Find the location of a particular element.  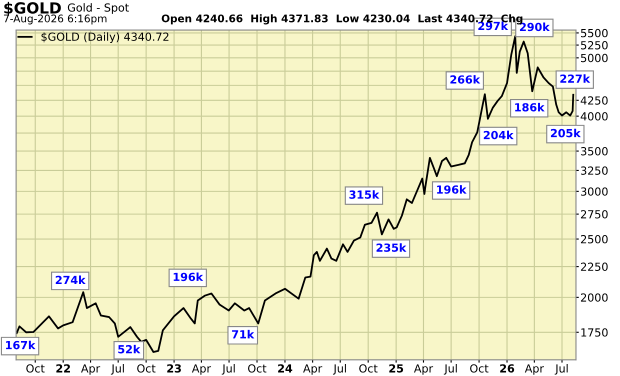

y-tick-label: 3000 is located at coordinates (594, 191).